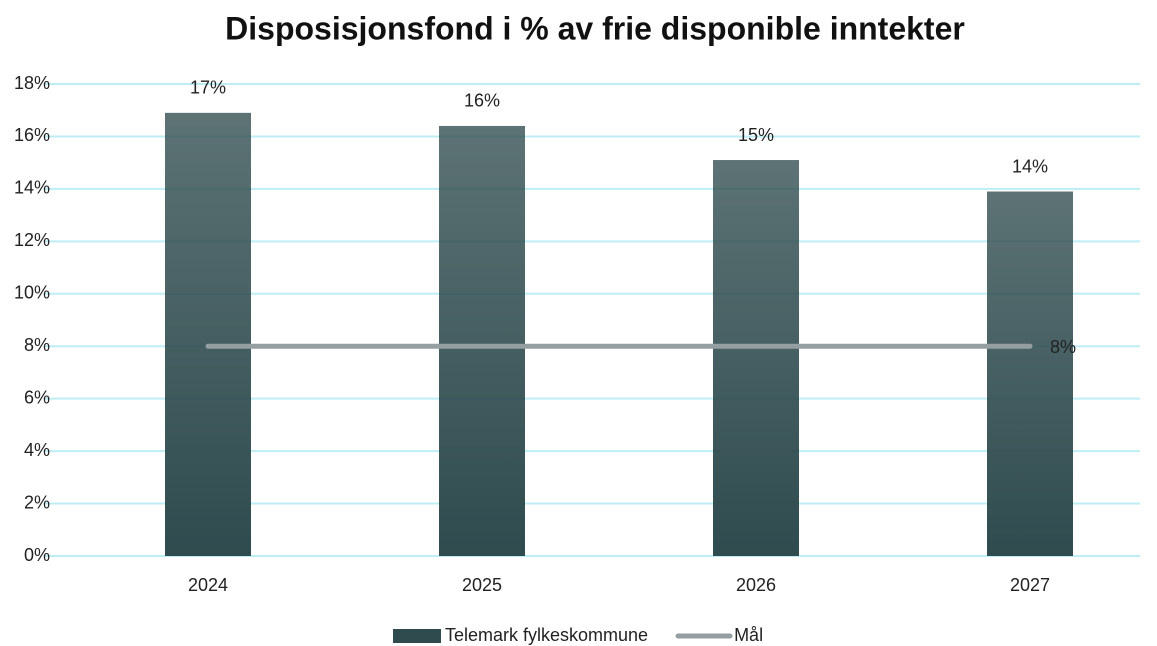  I want to click on y-tick-label: 12%, so click(32, 240).